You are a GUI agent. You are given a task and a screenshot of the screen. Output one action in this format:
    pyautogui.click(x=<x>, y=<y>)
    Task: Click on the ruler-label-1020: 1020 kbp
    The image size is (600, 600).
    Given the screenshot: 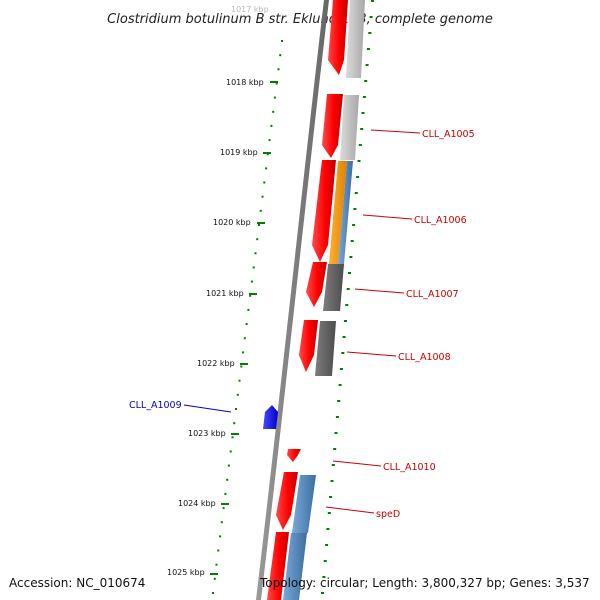 What is the action you would take?
    pyautogui.click(x=232, y=222)
    